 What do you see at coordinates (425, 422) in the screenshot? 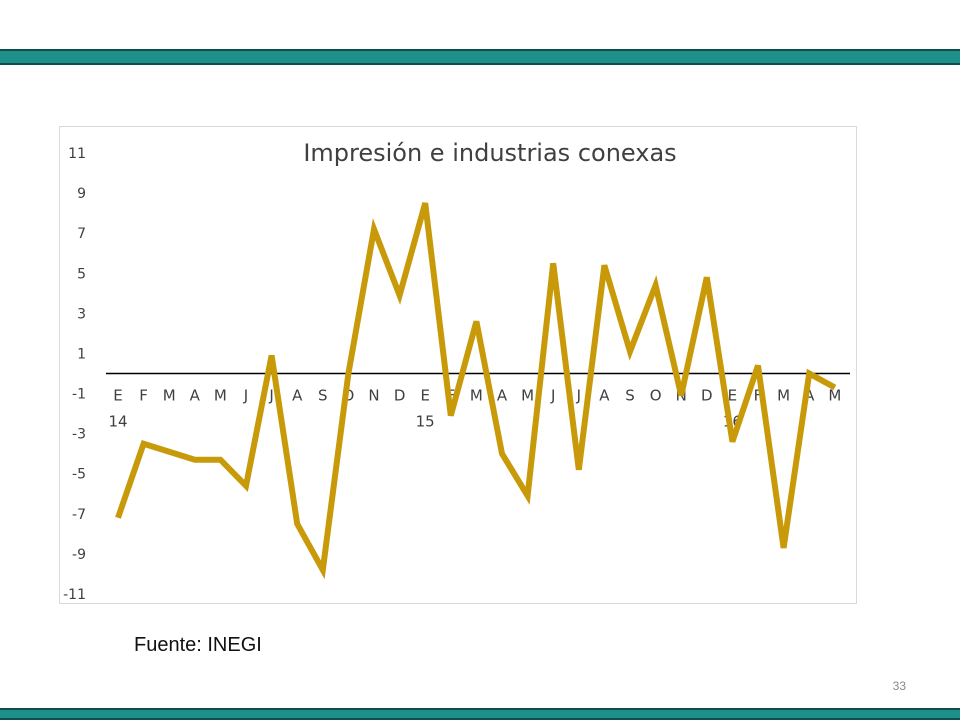
I see `x-year-label: 15` at bounding box center [425, 422].